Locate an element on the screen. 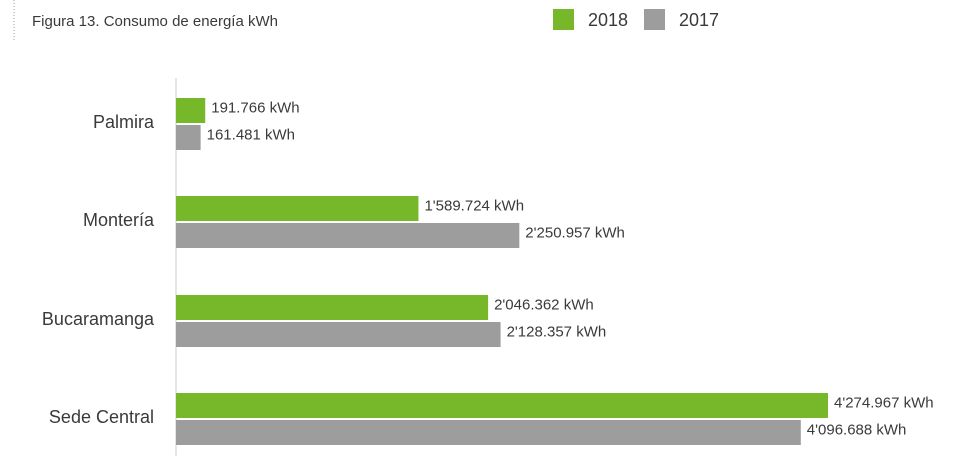 The height and width of the screenshot is (463, 974). value-label: 2'128.357 kWh is located at coordinates (557, 331).